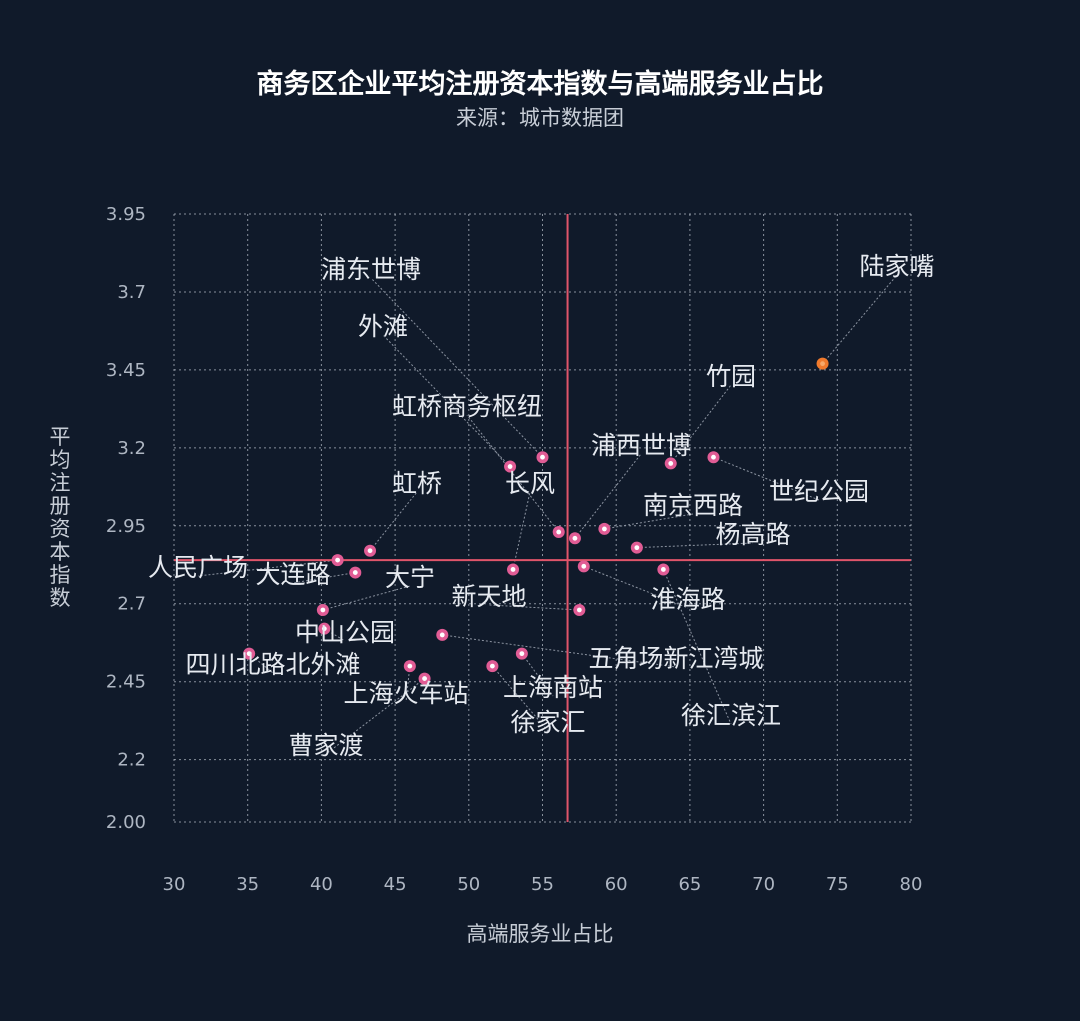  What do you see at coordinates (540, 934) in the screenshot?
I see `x-axis-label: 高端服务业占比` at bounding box center [540, 934].